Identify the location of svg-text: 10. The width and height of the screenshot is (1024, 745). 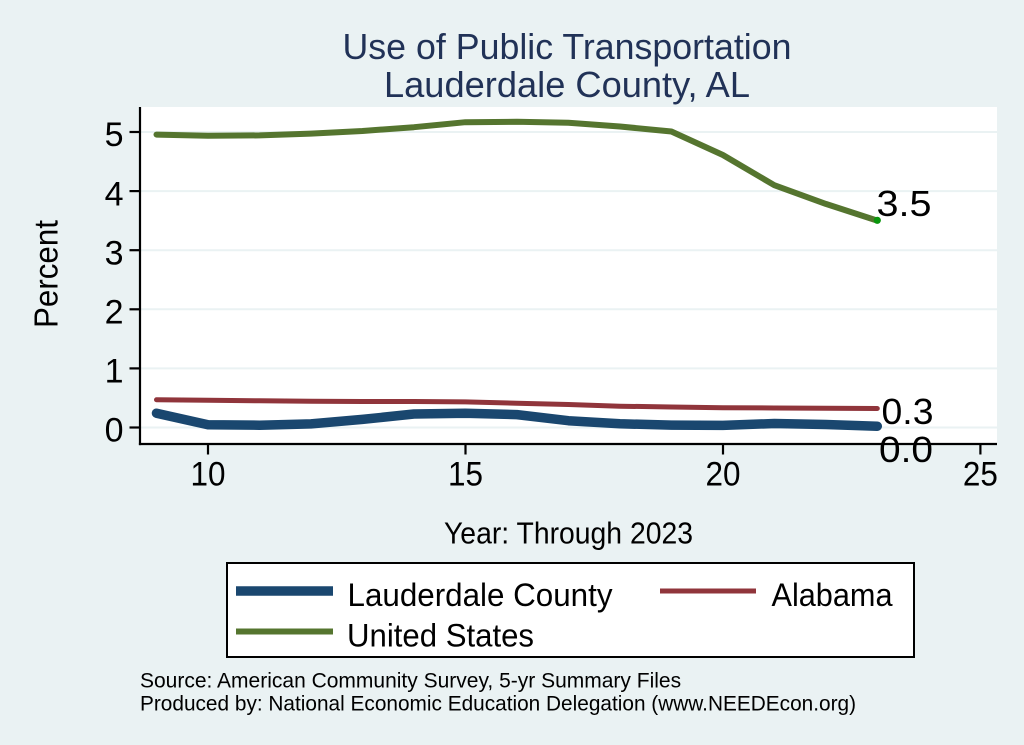
(208, 475).